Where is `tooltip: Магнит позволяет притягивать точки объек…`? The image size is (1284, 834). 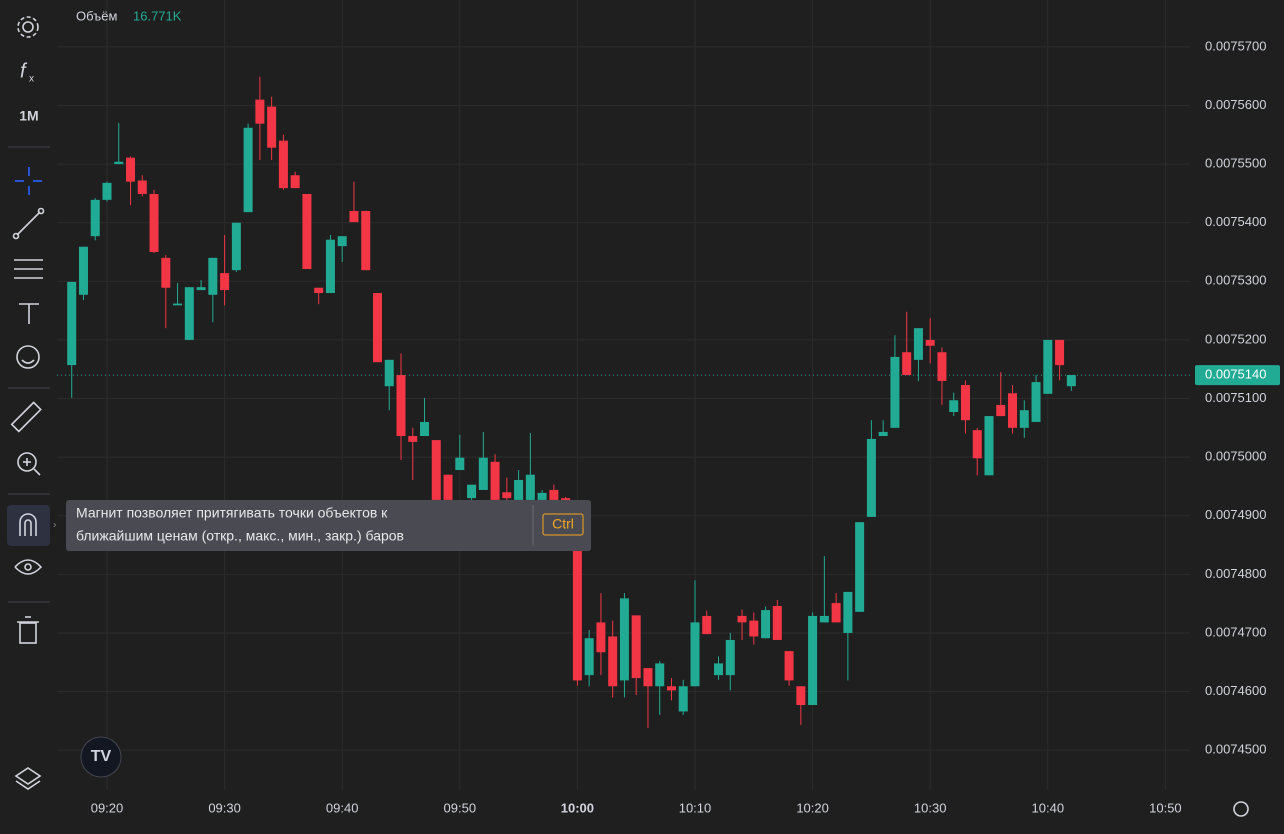 tooltip: Магнит позволяет притягивать точки объек… is located at coordinates (328, 525).